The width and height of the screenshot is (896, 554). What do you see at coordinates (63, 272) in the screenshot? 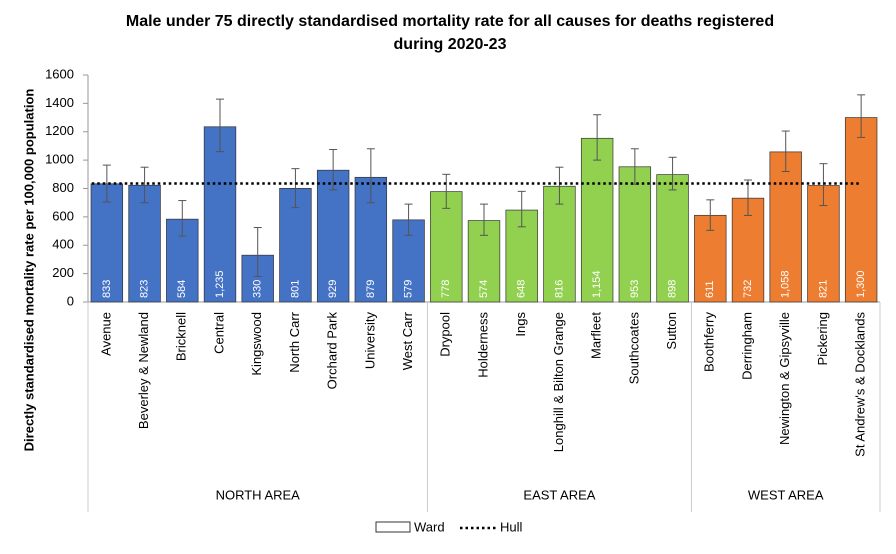
I see `y-tick-label: 200` at bounding box center [63, 272].